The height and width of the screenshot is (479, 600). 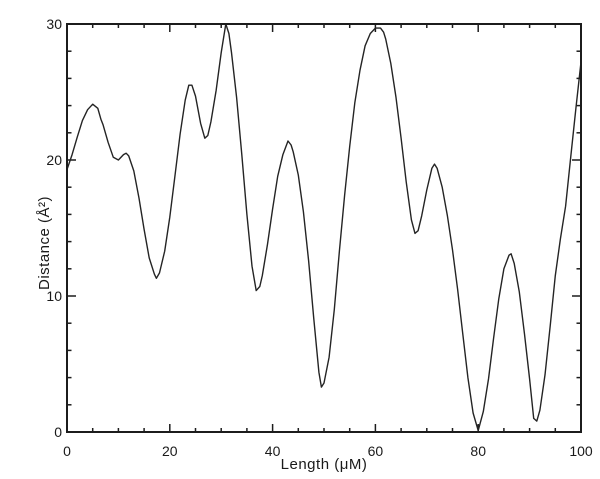 I want to click on x-axis-title: Length (μM), so click(x=324, y=464).